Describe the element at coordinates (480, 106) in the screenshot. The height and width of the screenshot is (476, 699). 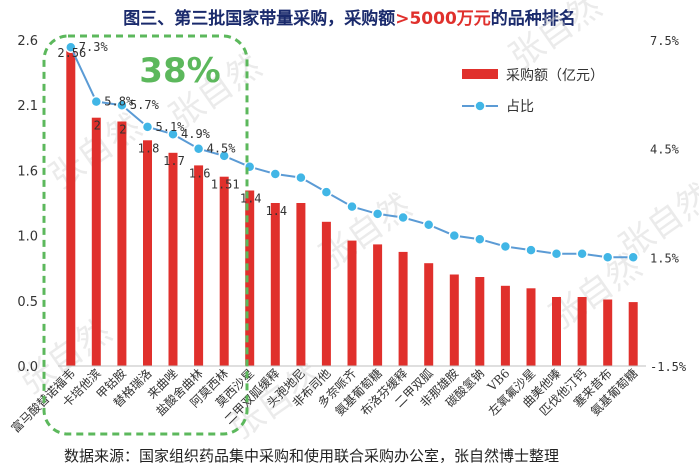
I see `legend-marker` at that location.